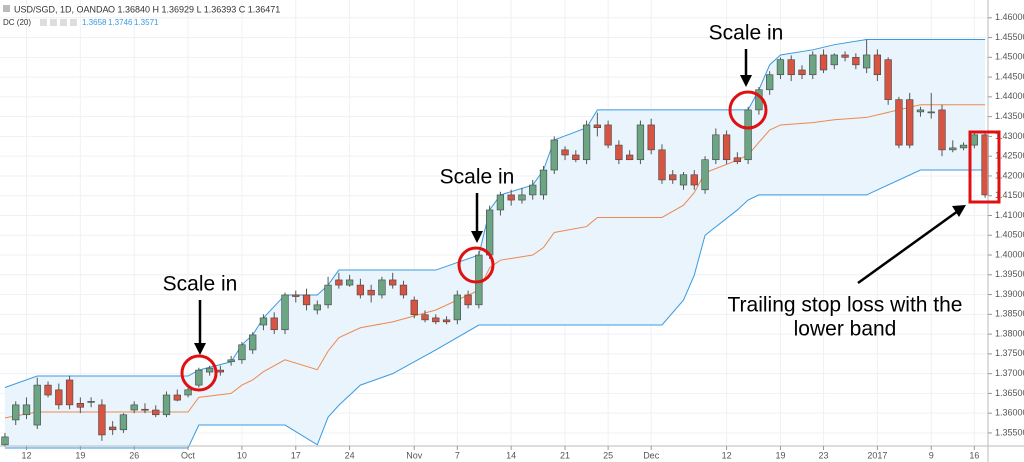  What do you see at coordinates (1009, 156) in the screenshot?
I see `y-tick-label: 1.42500` at bounding box center [1009, 156].